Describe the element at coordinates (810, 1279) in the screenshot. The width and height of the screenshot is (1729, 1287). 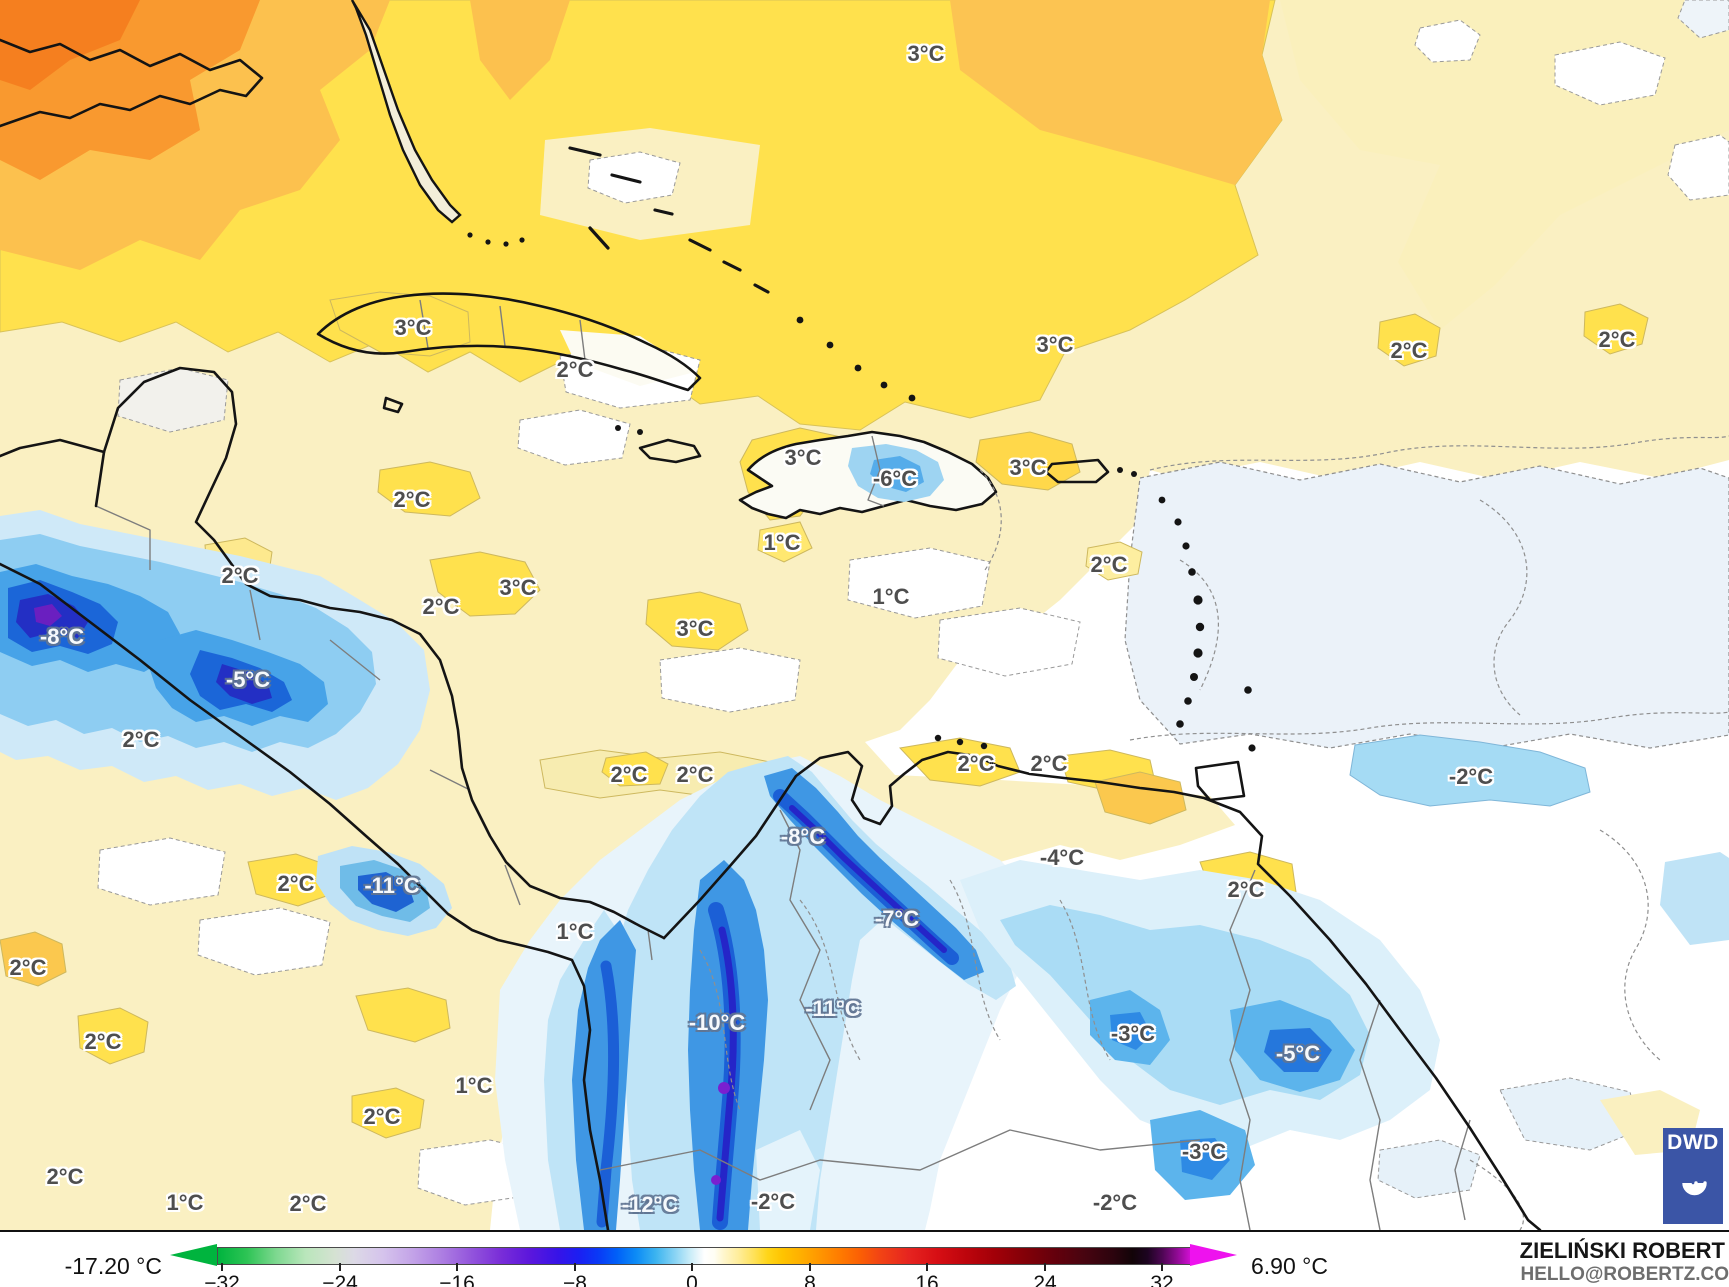
I see `scale-tick-label: 8` at that location.